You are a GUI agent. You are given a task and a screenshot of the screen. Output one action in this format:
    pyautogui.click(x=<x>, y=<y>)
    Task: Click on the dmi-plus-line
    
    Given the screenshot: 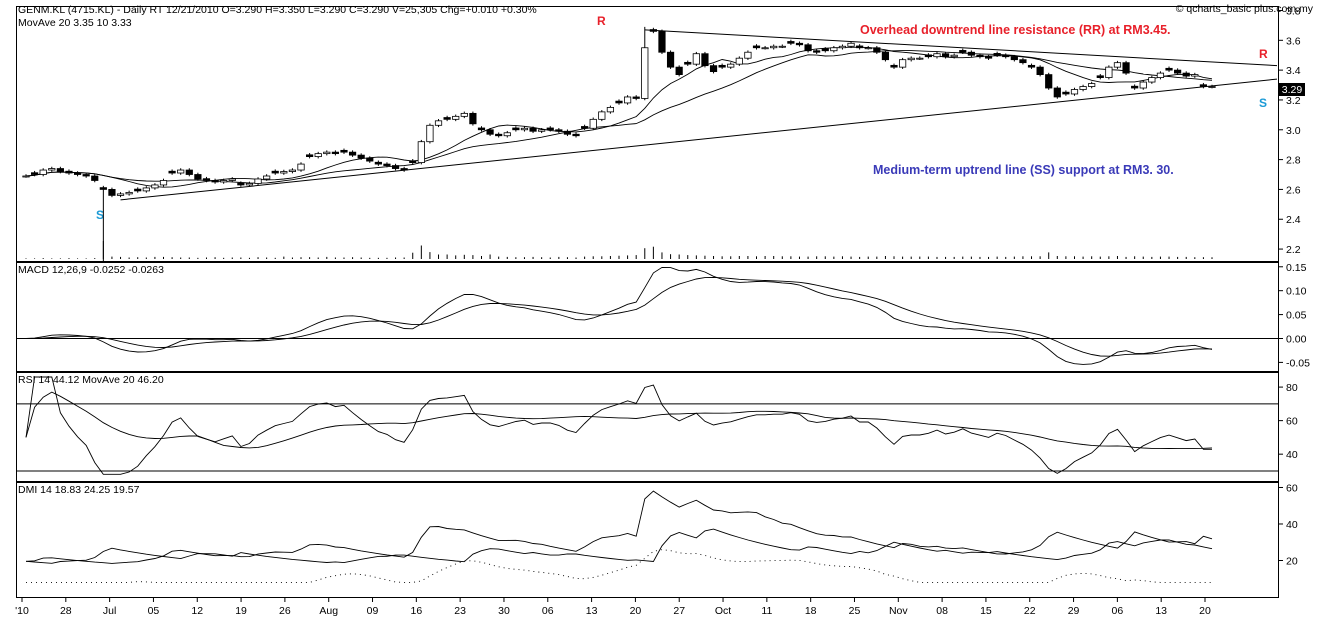 What is the action you would take?
    pyautogui.click(x=619, y=527)
    